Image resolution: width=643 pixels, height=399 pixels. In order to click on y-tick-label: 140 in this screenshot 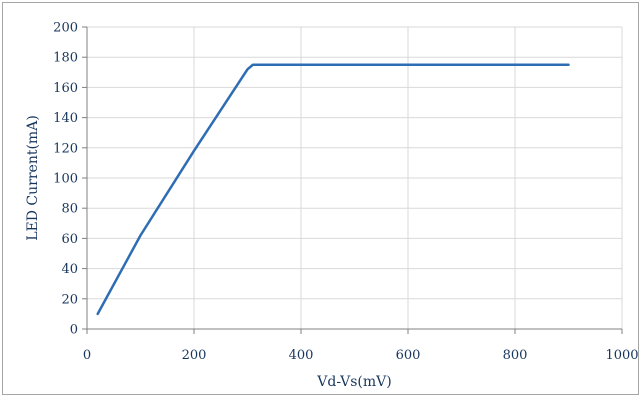, I will do `click(65, 118)`.